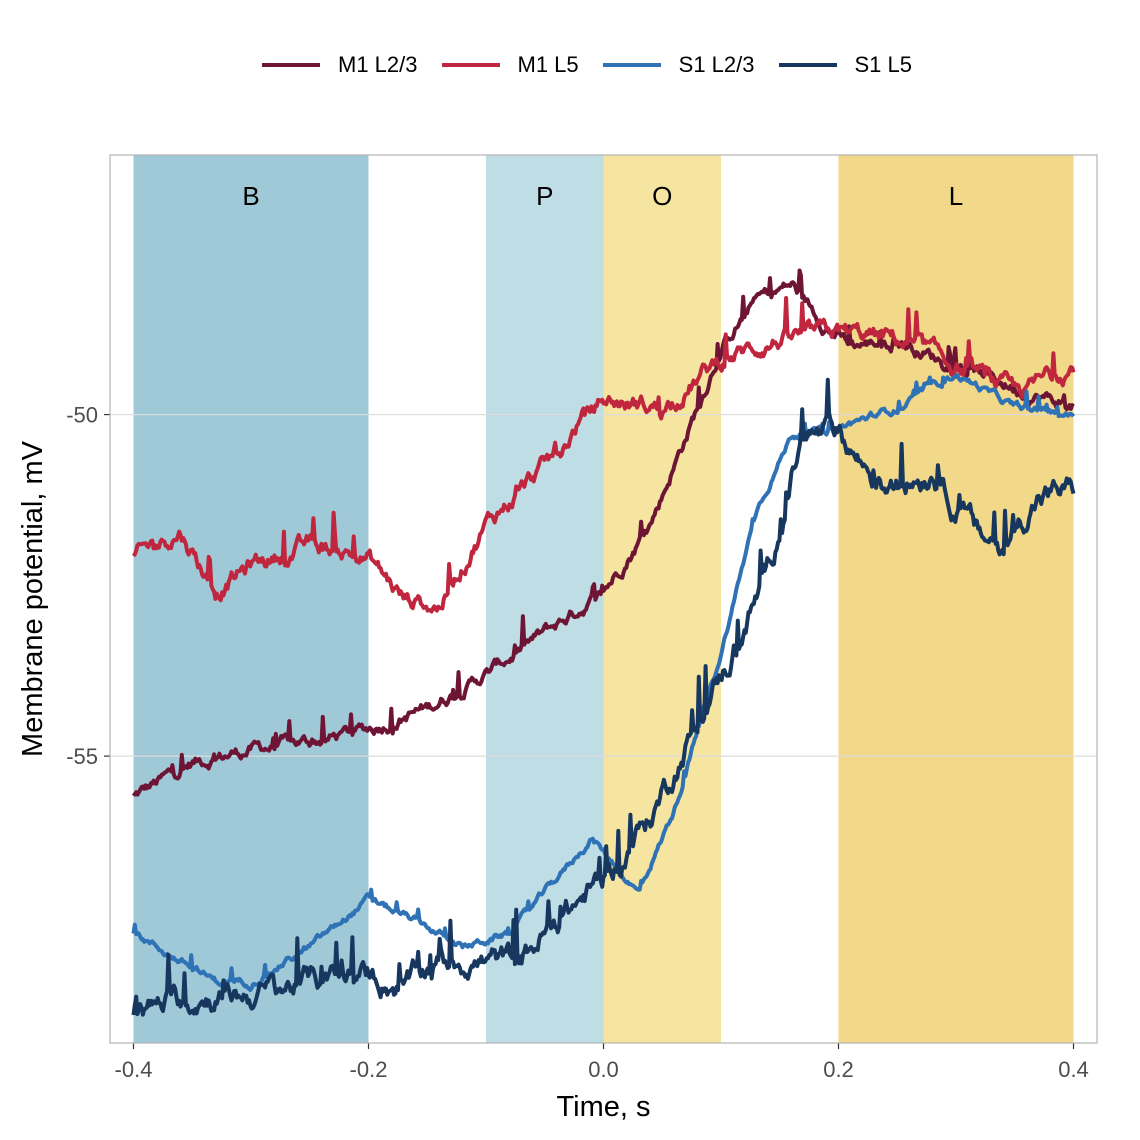 This screenshot has width=1140, height=1140. I want to click on legend-item: S1 L2/3, so click(678, 65).